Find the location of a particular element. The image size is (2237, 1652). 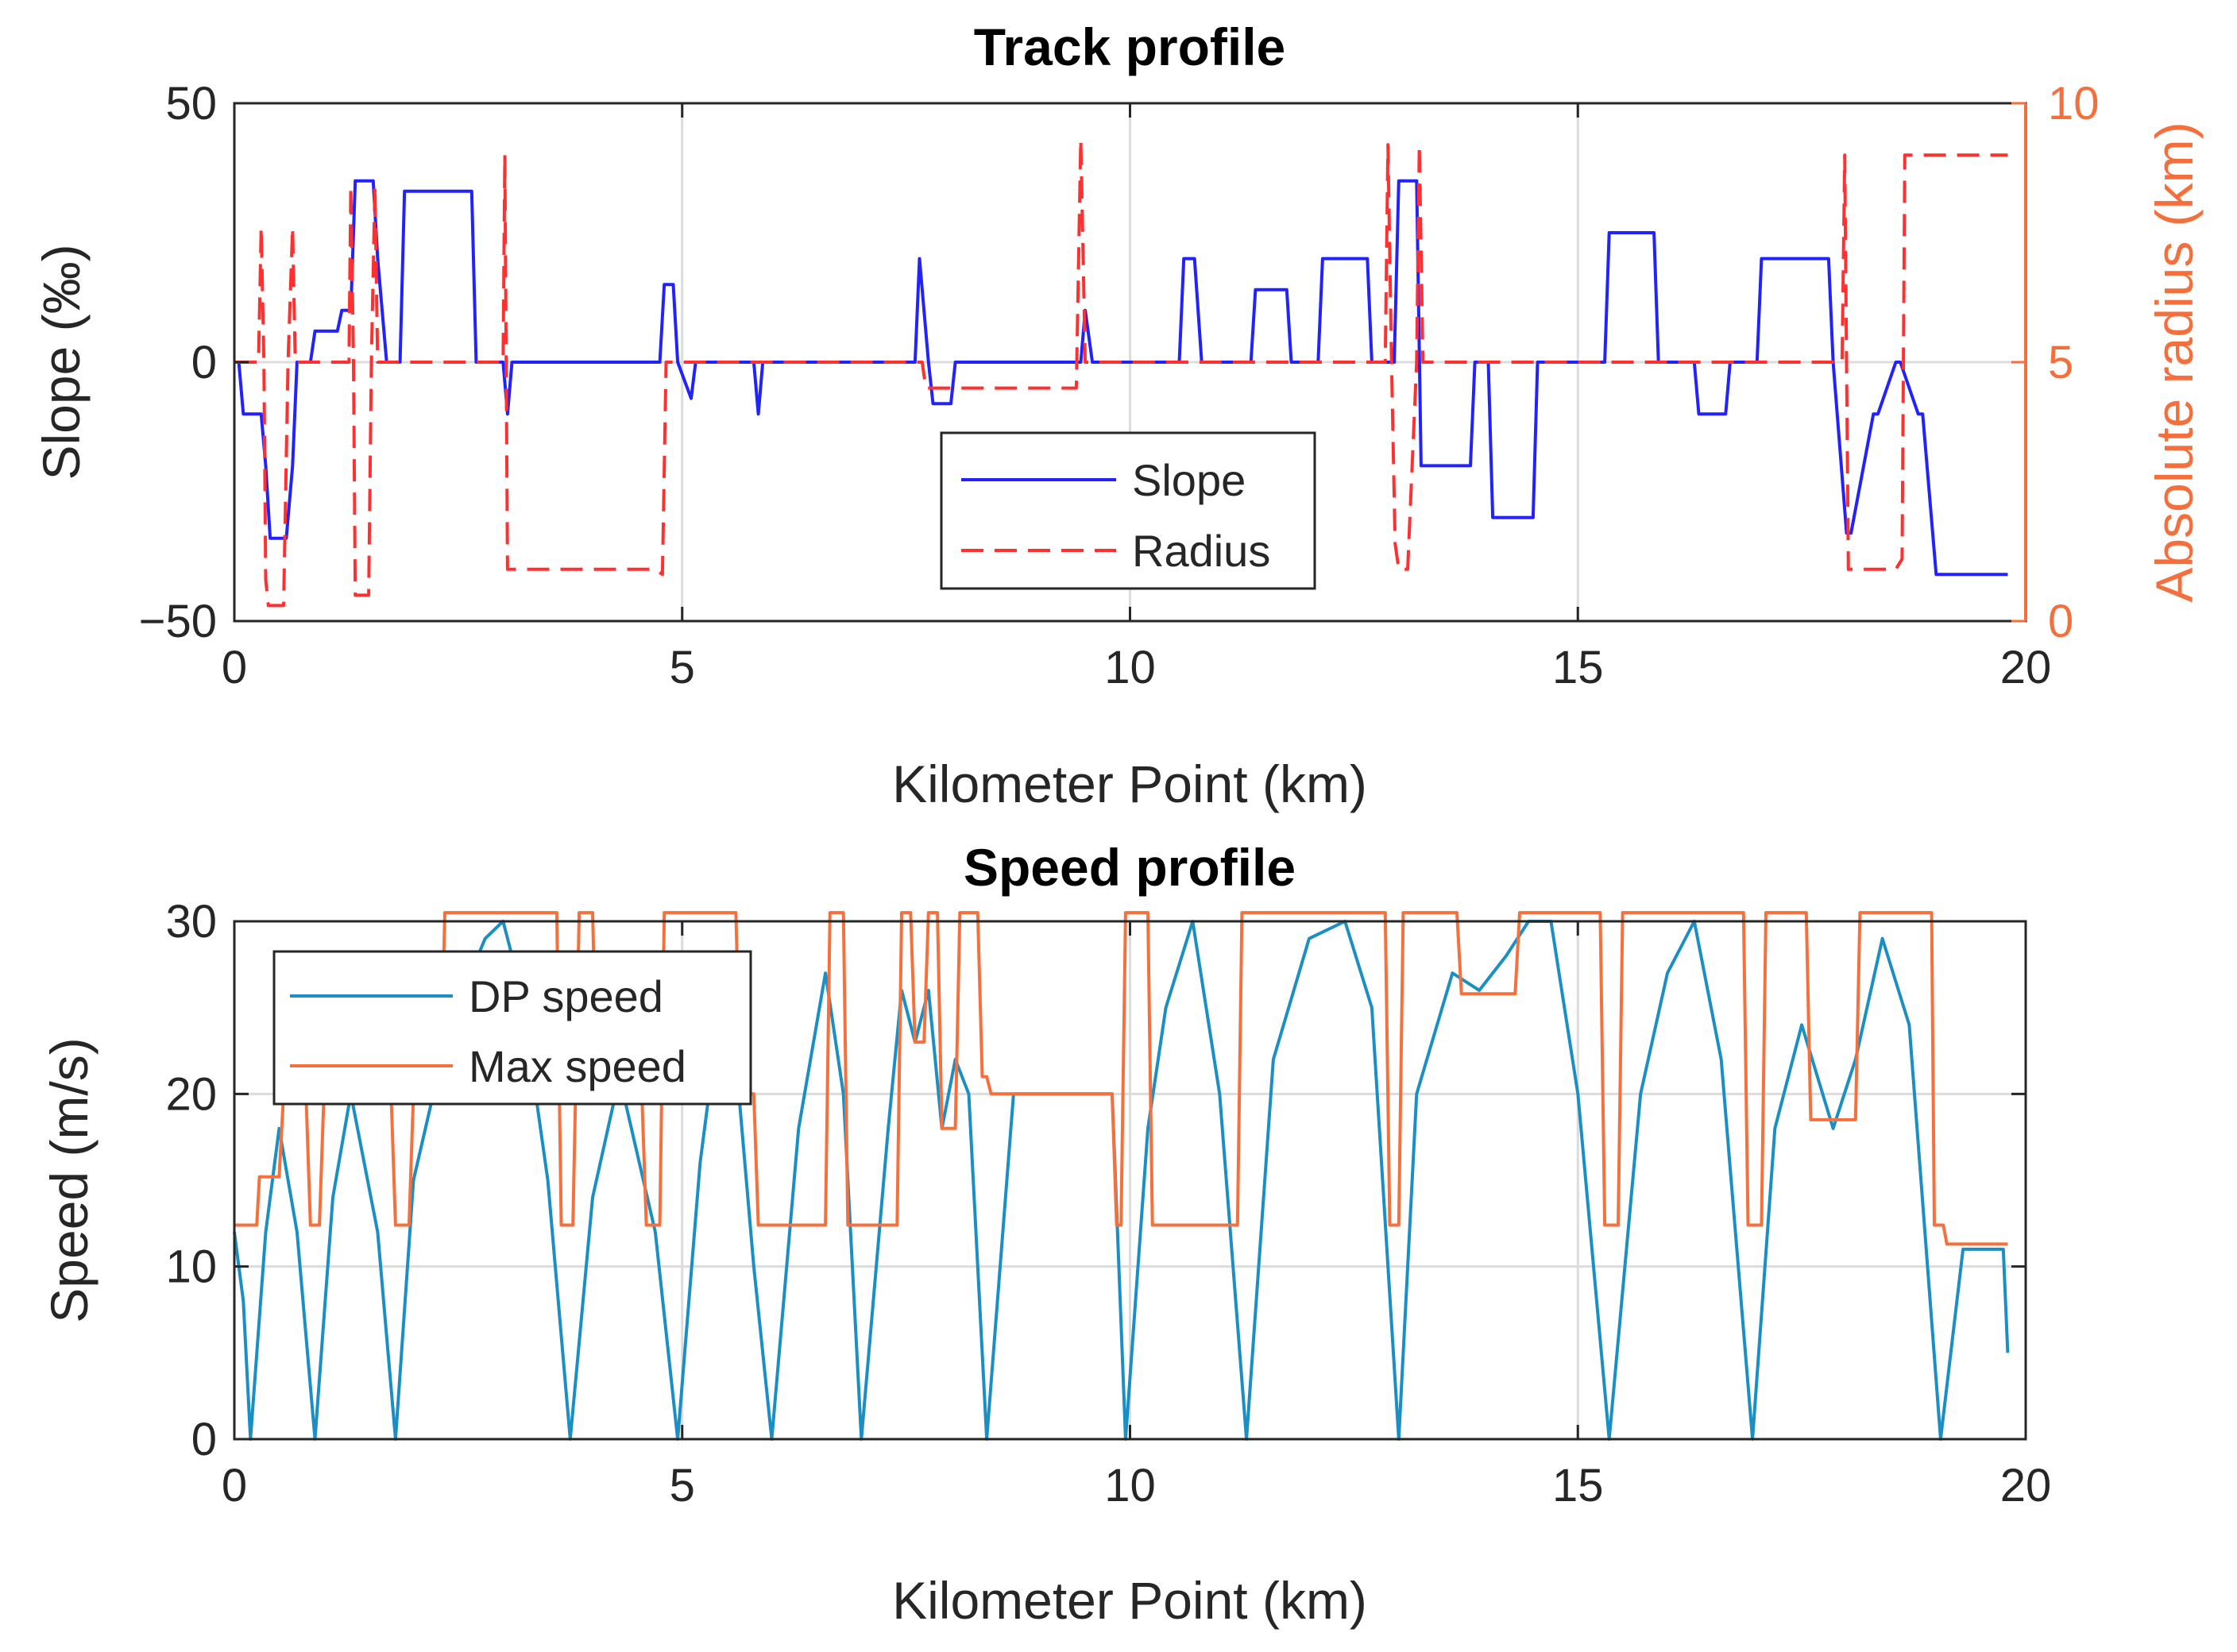

y2-tick-label: 5 is located at coordinates (2060, 362).